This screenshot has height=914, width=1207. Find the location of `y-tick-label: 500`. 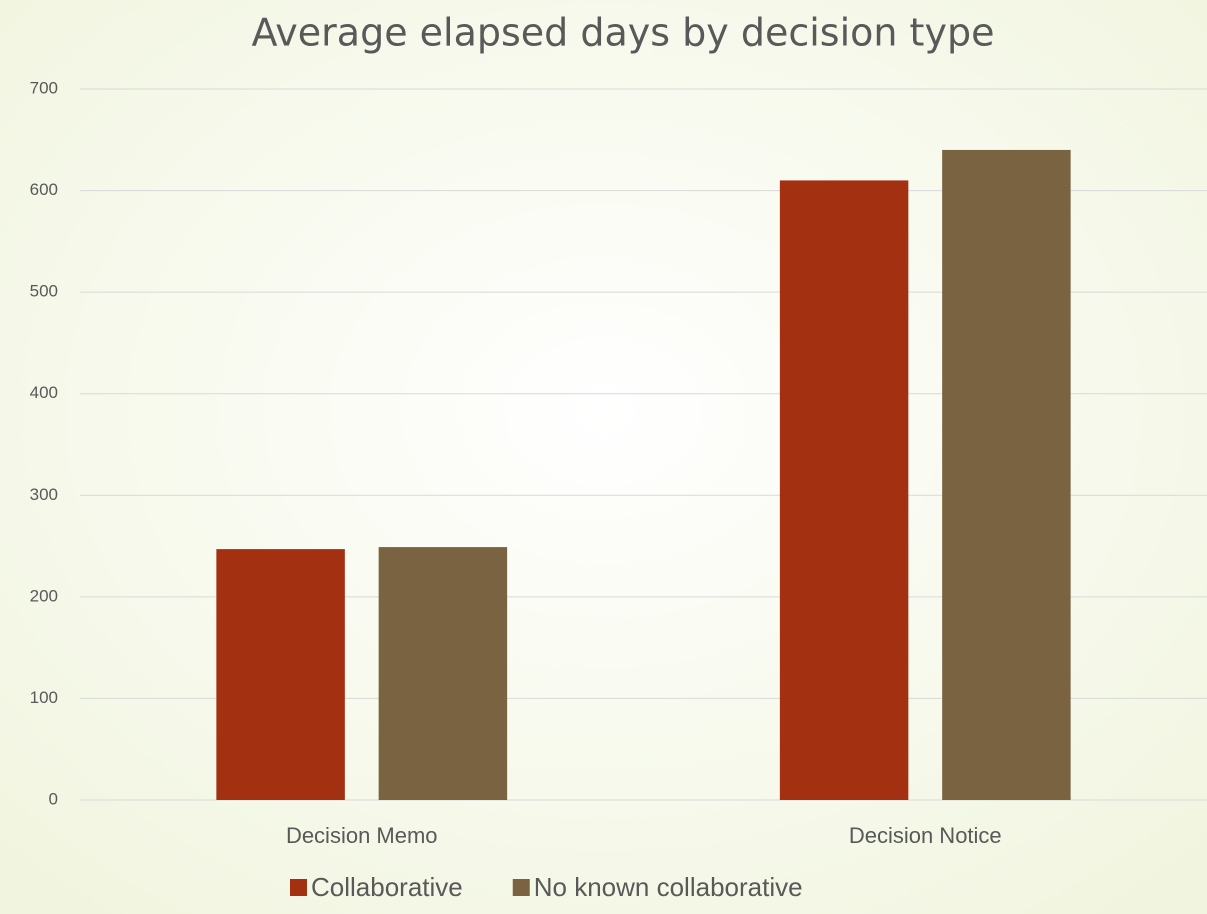

y-tick-label: 500 is located at coordinates (44, 291).